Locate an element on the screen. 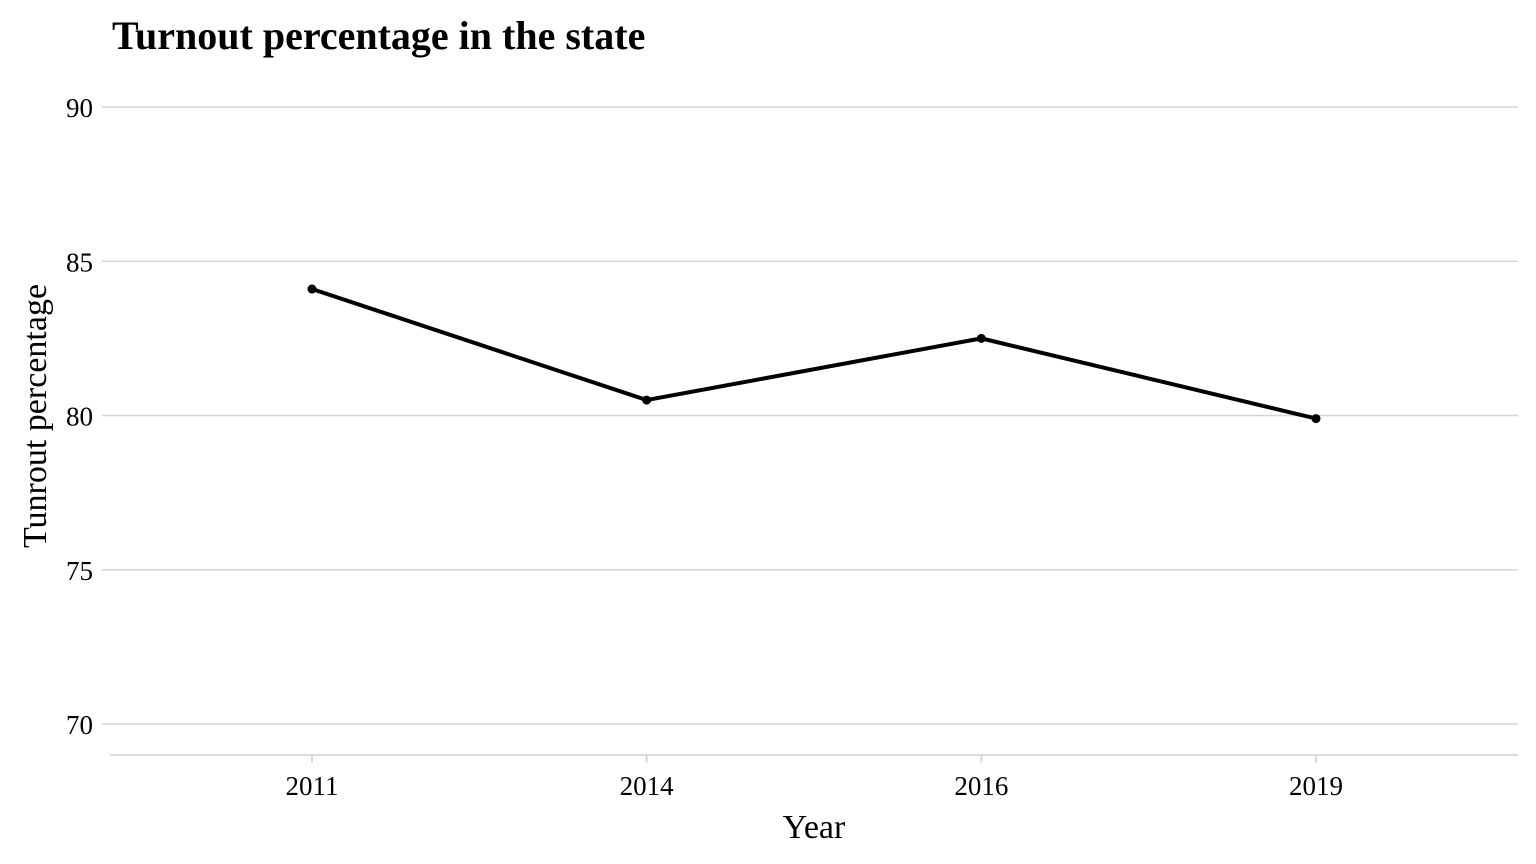 This screenshot has width=1536, height=864. series-layer is located at coordinates (814, 354).